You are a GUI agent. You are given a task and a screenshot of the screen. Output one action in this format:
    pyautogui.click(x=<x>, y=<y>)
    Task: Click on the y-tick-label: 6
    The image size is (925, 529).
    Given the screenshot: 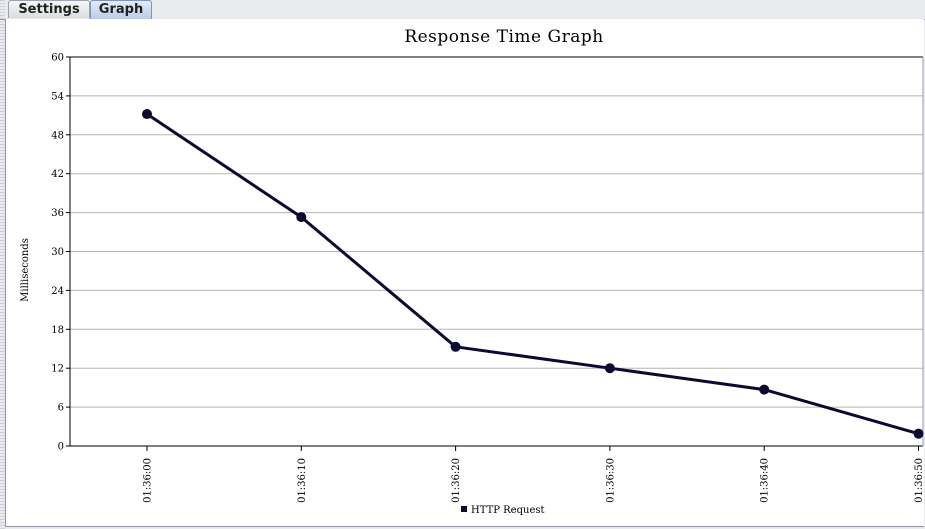 What is the action you would take?
    pyautogui.click(x=61, y=408)
    